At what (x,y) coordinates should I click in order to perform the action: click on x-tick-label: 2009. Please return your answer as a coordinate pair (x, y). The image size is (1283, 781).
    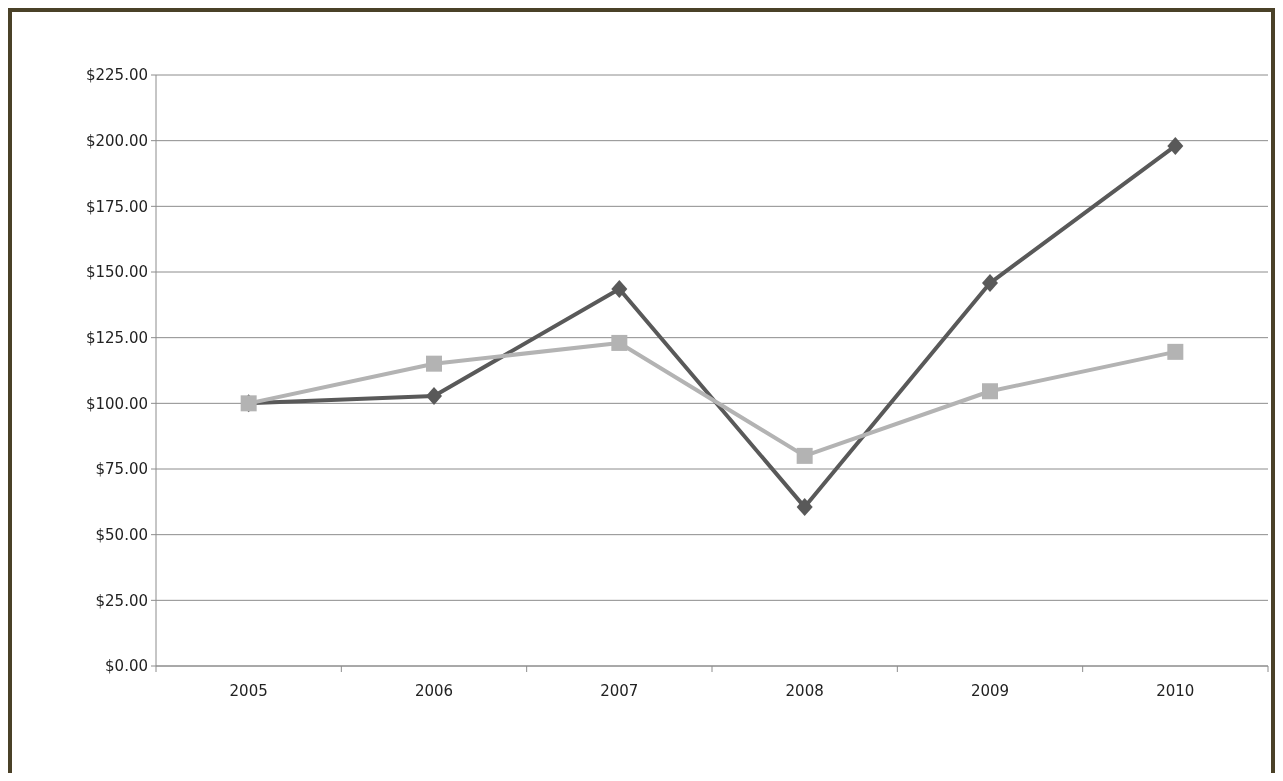
    Looking at the image, I should click on (990, 691).